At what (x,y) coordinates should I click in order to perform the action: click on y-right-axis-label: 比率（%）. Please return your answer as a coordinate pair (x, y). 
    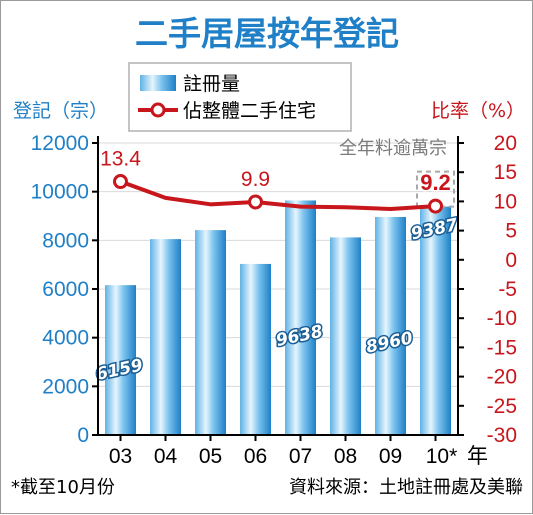
    Looking at the image, I should click on (478, 111).